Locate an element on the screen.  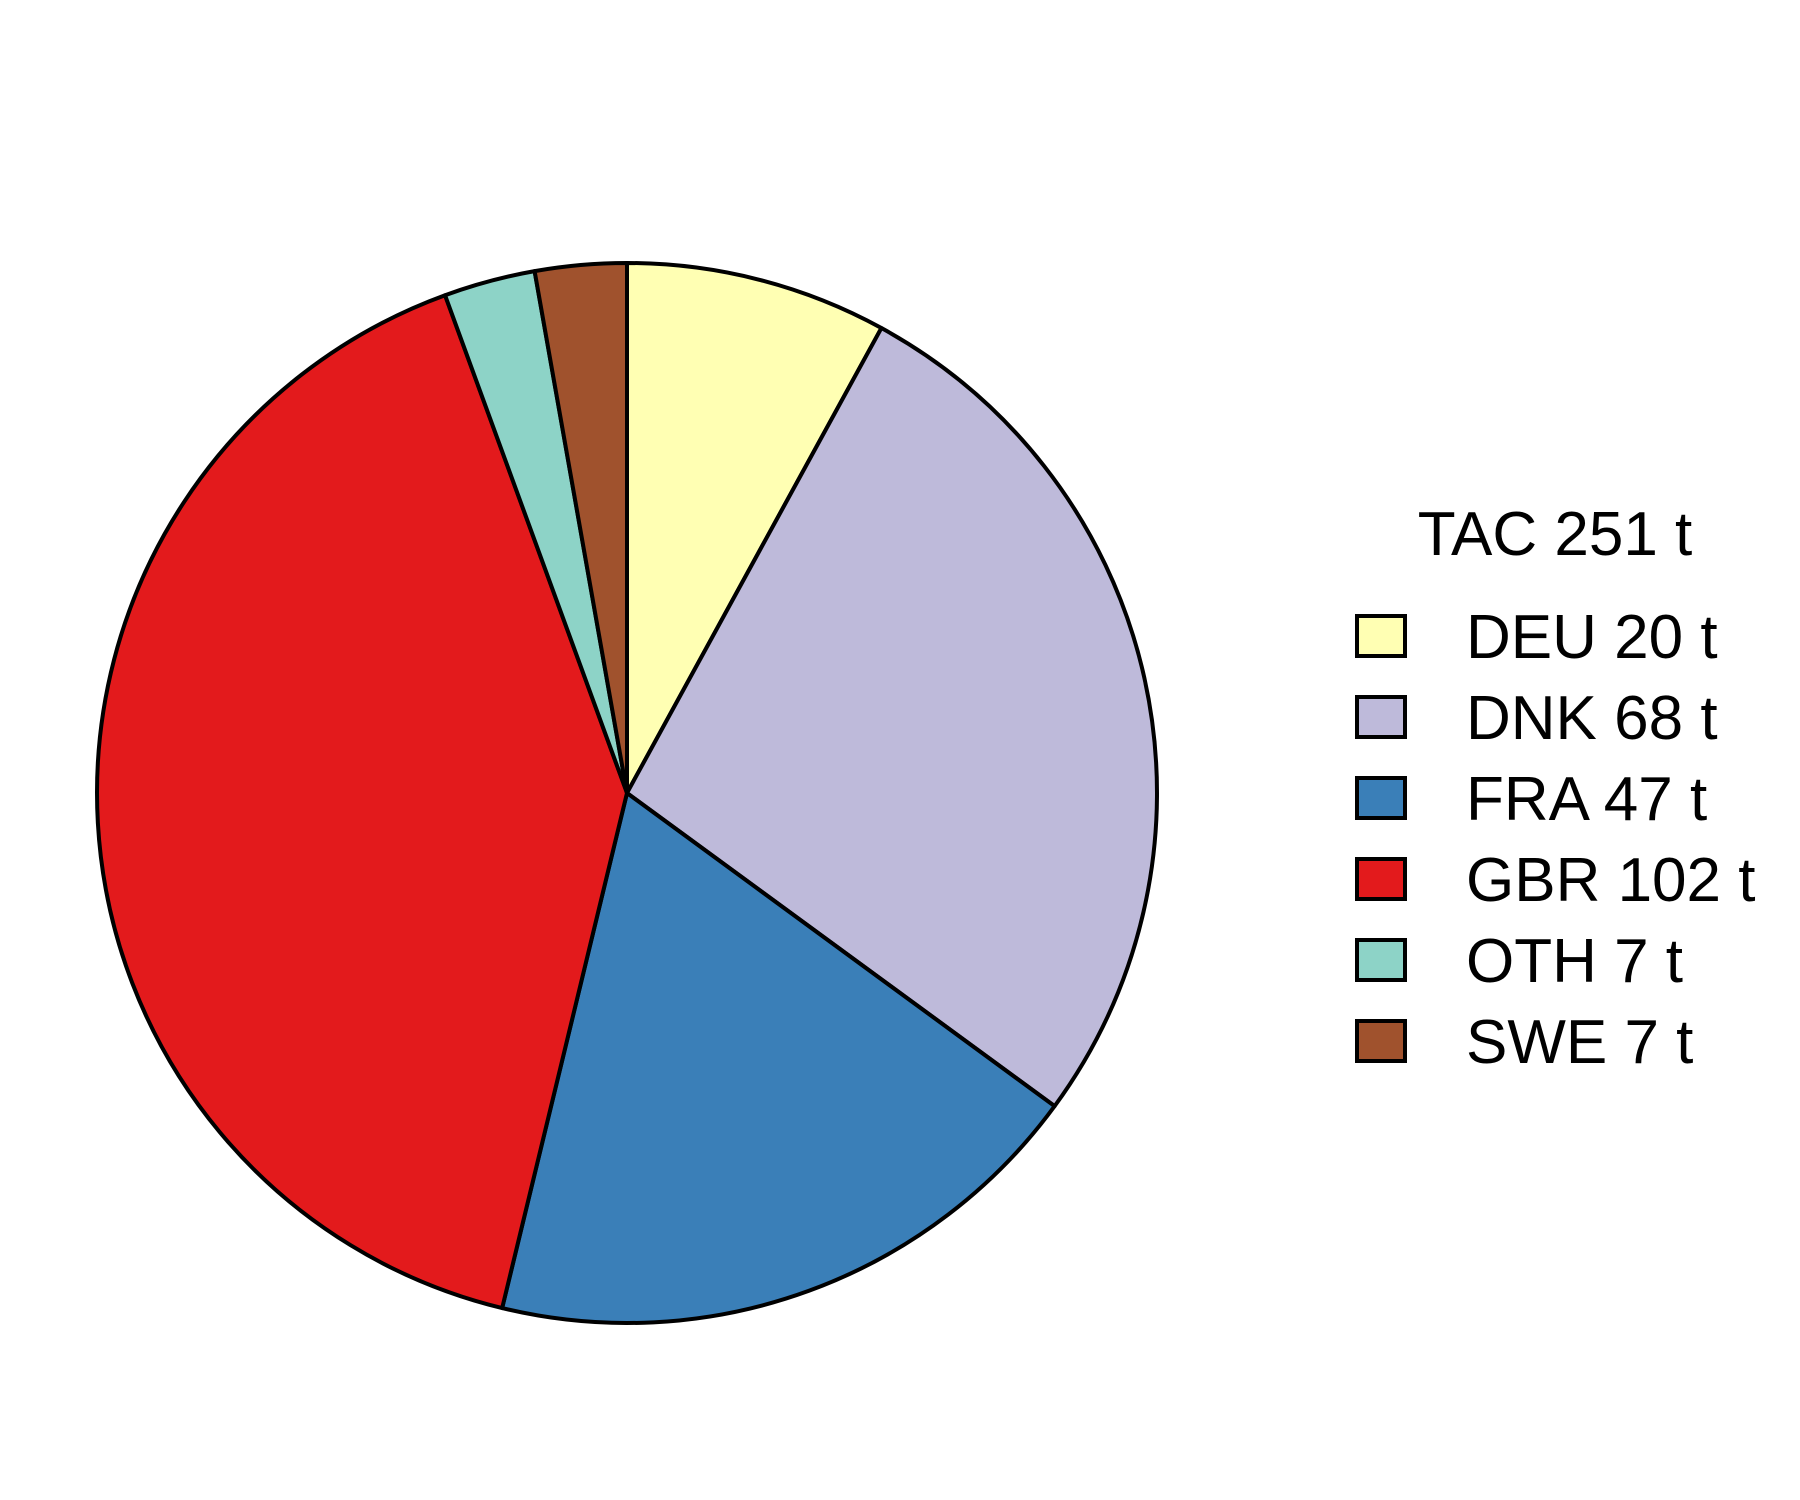
pie-slice-deu is located at coordinates (754, 528).